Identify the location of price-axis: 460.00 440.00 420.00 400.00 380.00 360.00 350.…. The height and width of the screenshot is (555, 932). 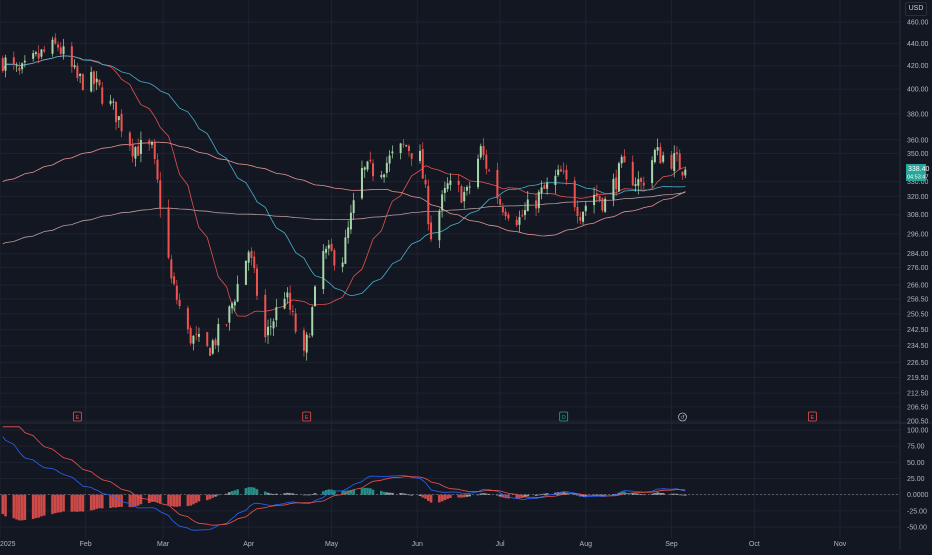
(918, 276).